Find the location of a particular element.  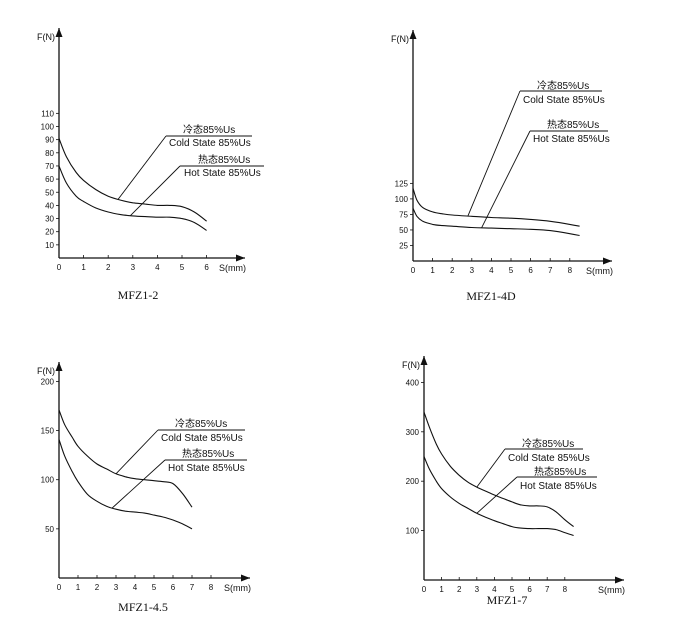

y-tick-label: 75 is located at coordinates (403, 214).